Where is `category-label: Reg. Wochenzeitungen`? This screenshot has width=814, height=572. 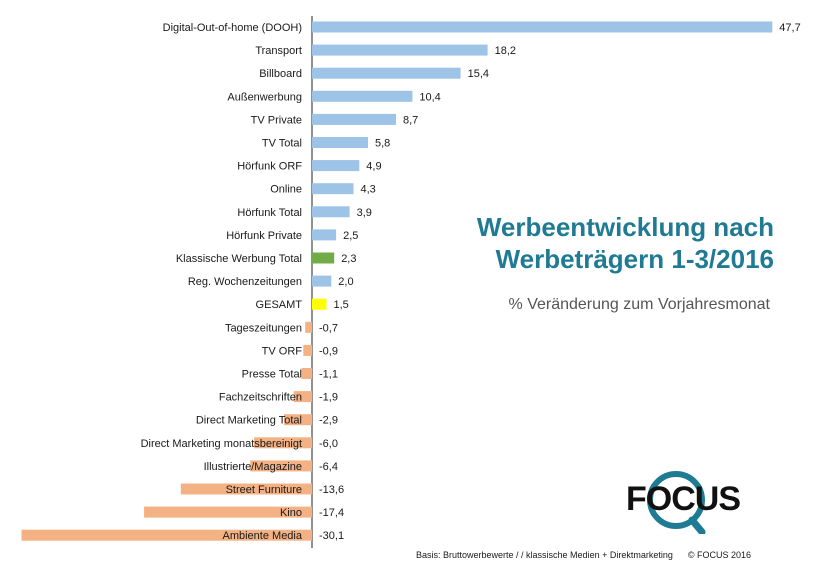 category-label: Reg. Wochenzeitungen is located at coordinates (245, 282).